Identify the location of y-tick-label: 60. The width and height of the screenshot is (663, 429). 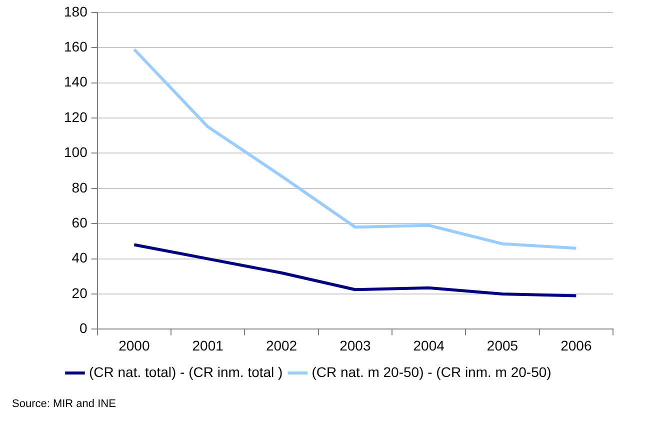
(80, 222).